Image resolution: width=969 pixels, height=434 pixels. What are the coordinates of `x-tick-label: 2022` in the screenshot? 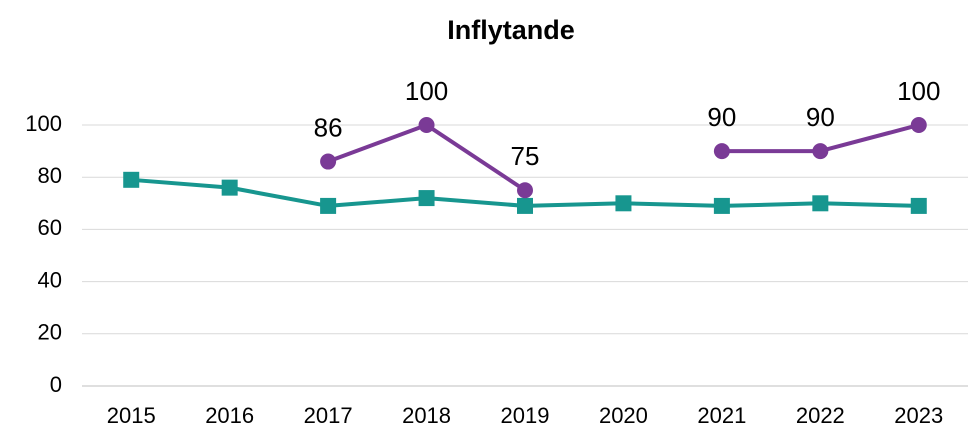 It's located at (820, 415).